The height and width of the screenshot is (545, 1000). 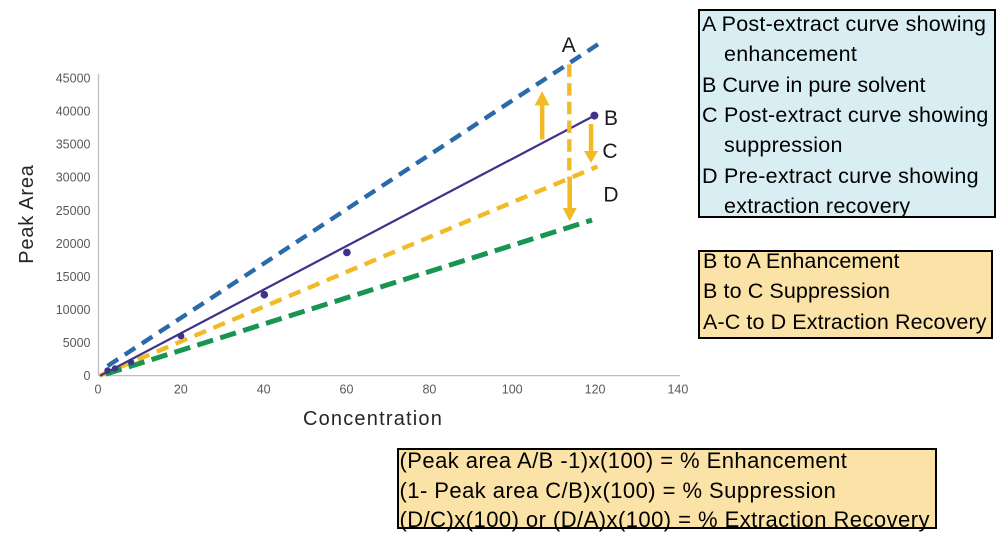 What do you see at coordinates (569, 45) in the screenshot?
I see `svg-text: A` at bounding box center [569, 45].